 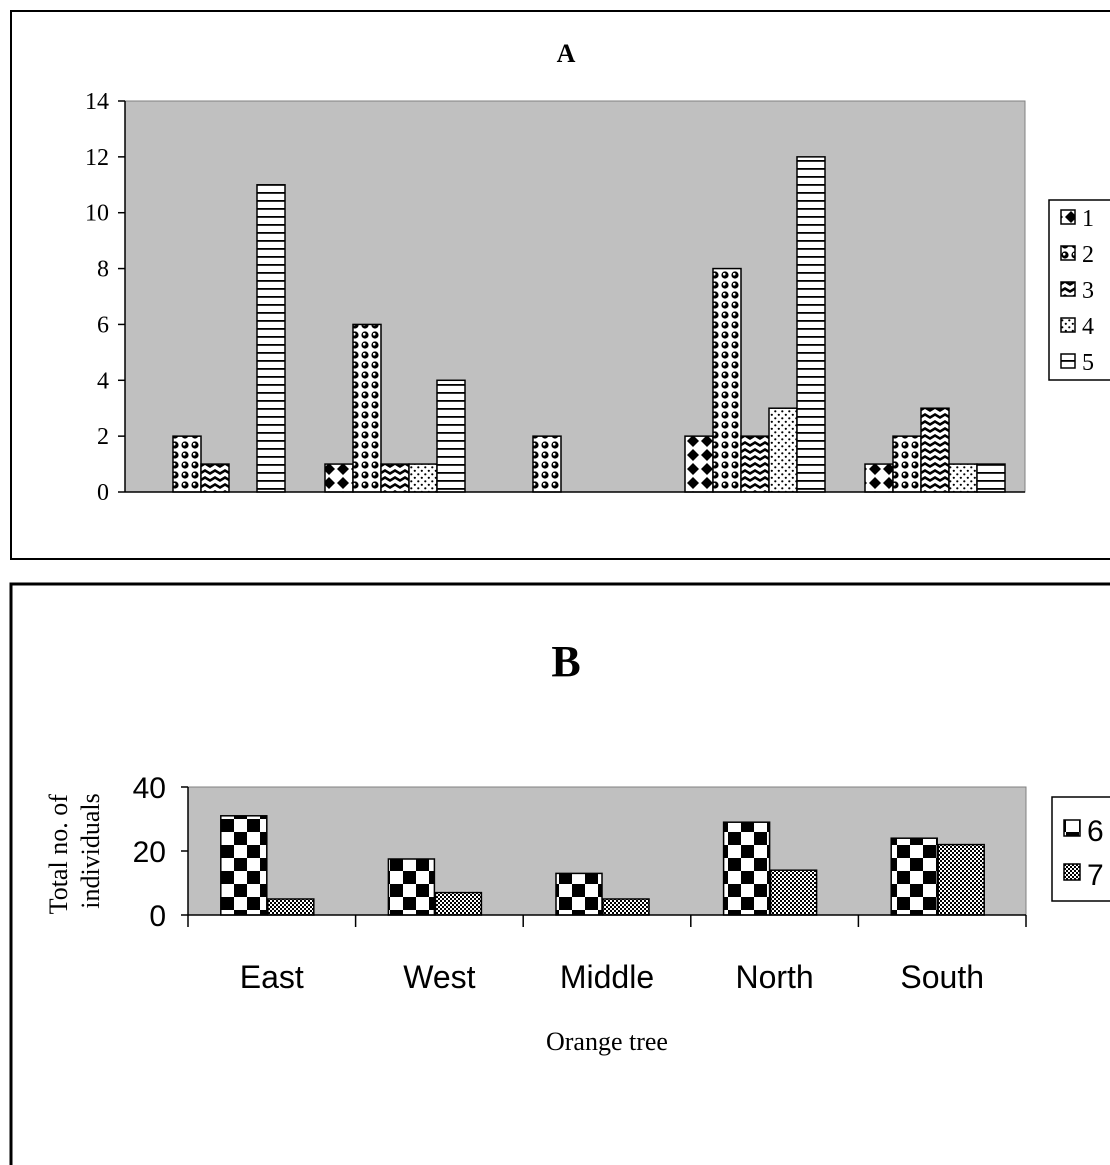 What do you see at coordinates (1088, 363) in the screenshot?
I see `chart-a-legend-label: 5` at bounding box center [1088, 363].